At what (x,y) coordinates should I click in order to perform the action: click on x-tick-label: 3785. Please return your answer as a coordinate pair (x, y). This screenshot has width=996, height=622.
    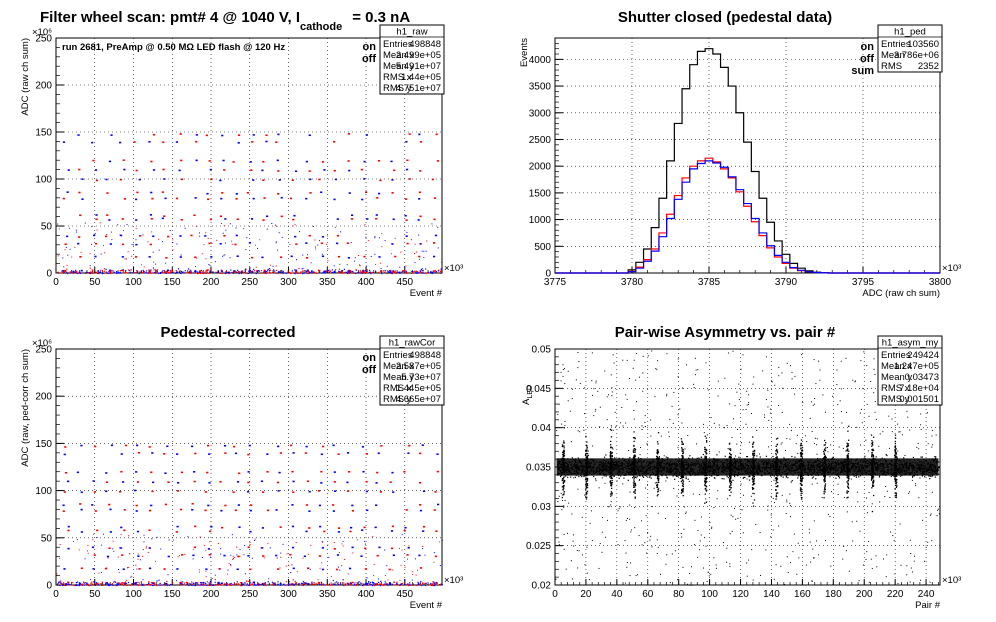
    Looking at the image, I should click on (709, 282).